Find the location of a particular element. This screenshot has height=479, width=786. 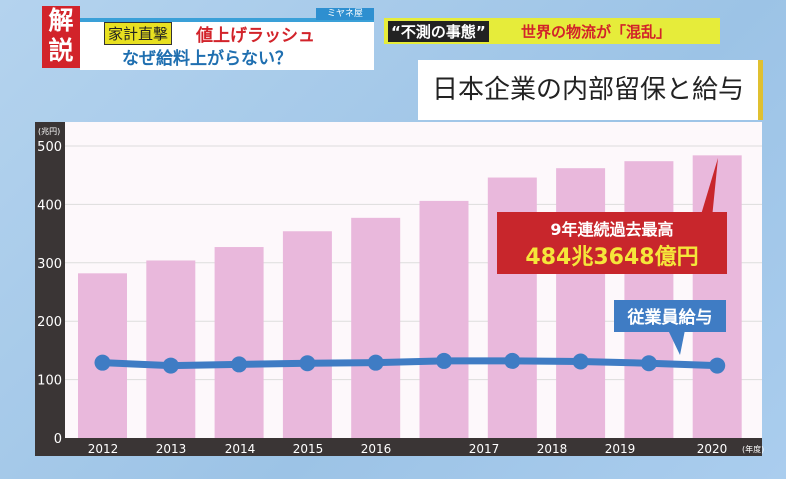

x-axis-unit: (年度) is located at coordinates (753, 449).